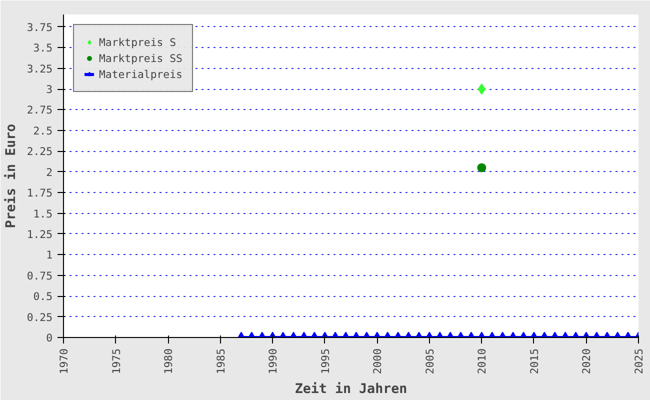  Describe the element at coordinates (43, 297) in the screenshot. I see `y-tick-label: 0.5` at that location.